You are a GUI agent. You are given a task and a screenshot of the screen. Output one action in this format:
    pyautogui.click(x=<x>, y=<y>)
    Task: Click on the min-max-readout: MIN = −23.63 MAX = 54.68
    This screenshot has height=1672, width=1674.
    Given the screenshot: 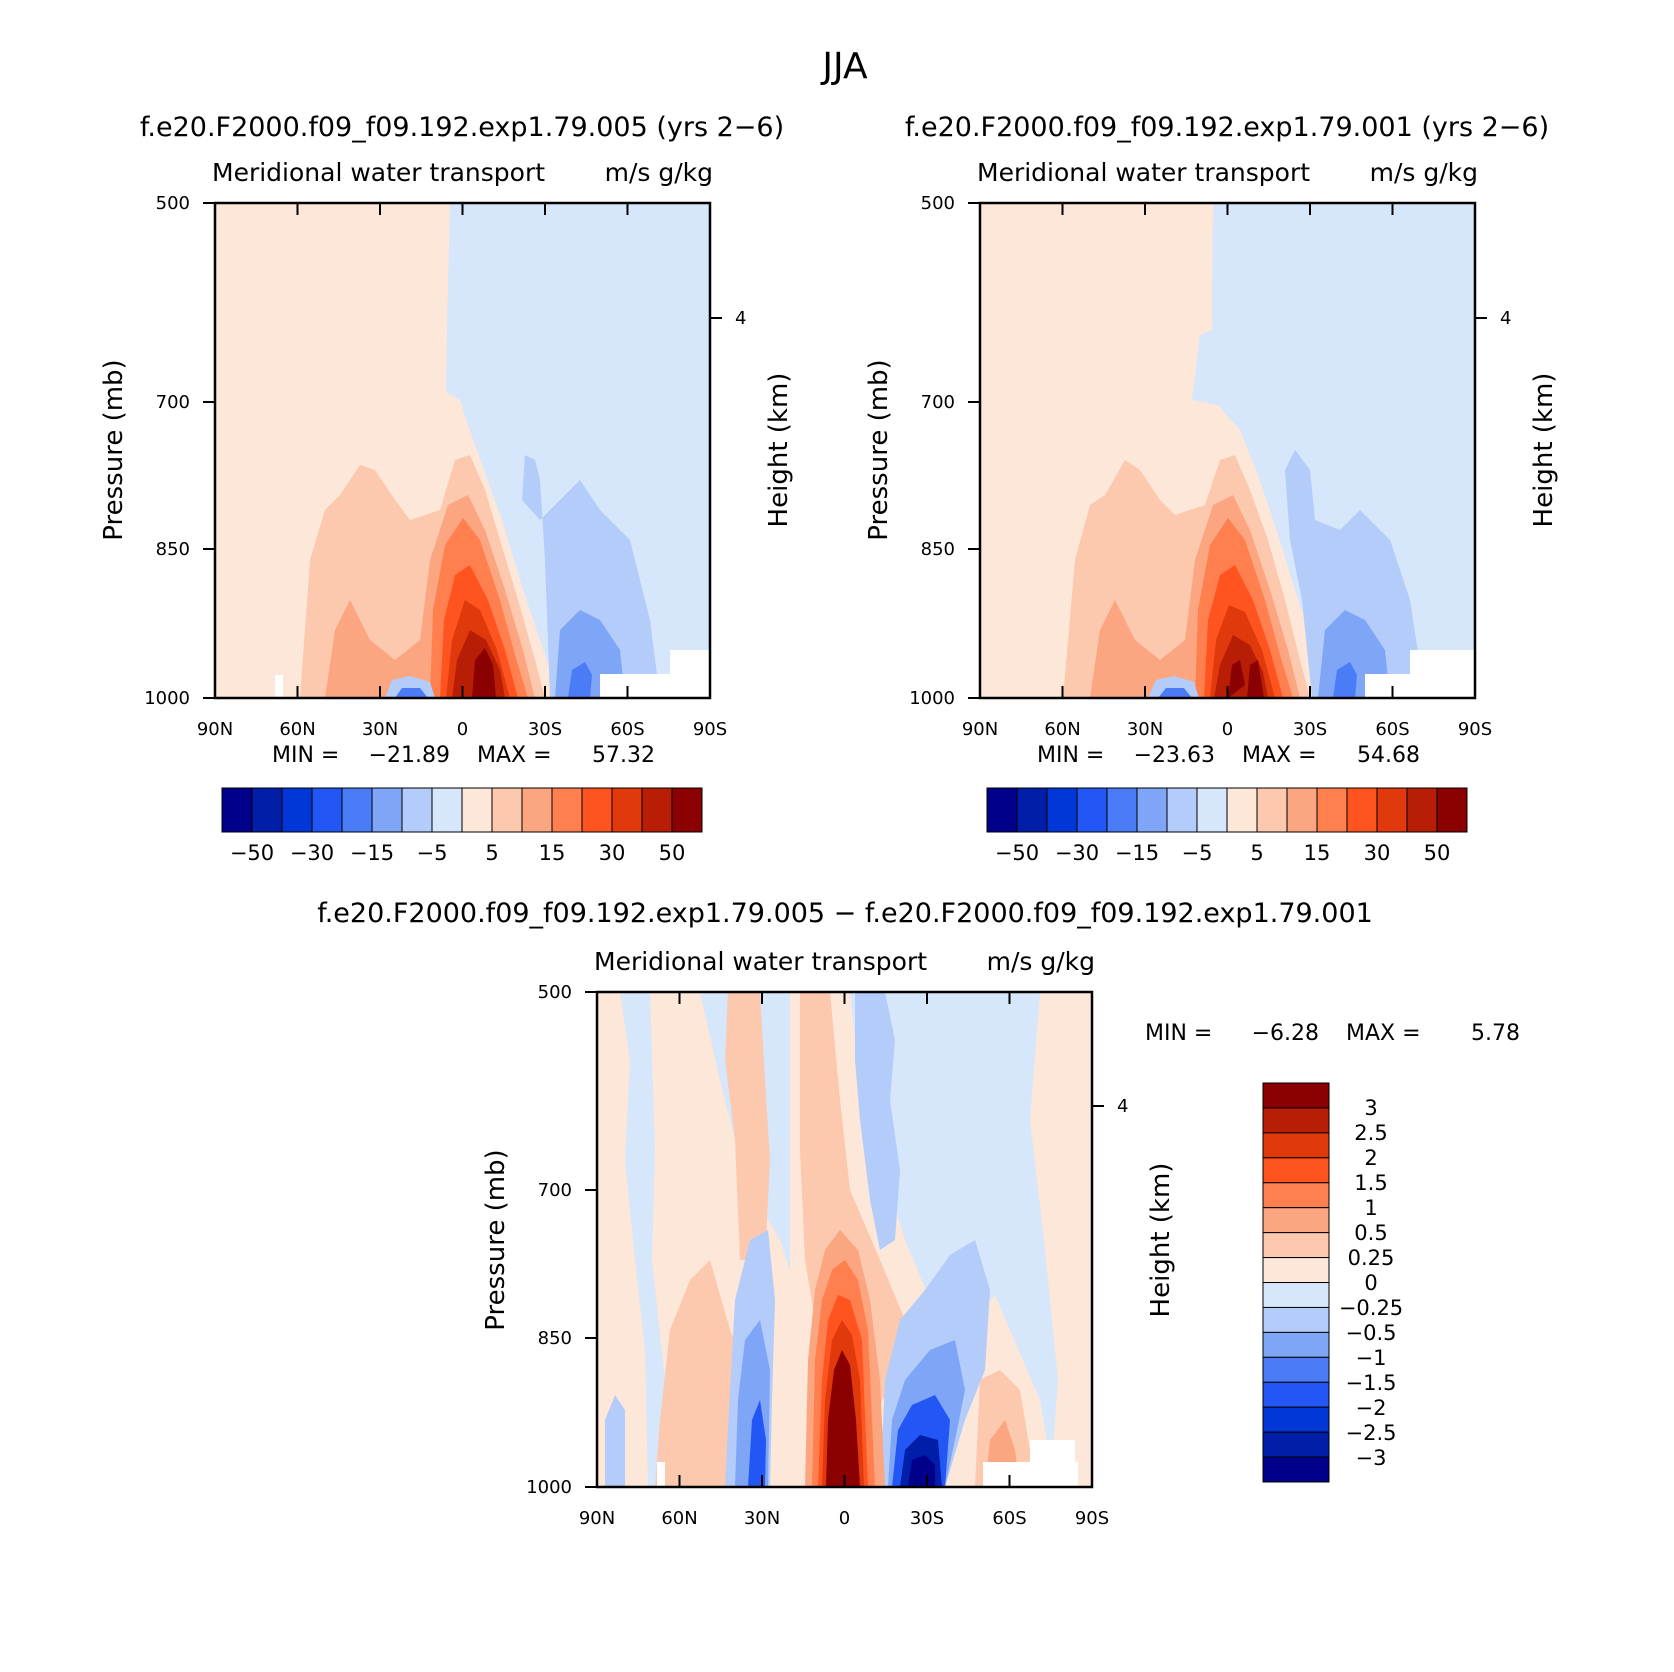 What is the action you would take?
    pyautogui.click(x=1228, y=755)
    